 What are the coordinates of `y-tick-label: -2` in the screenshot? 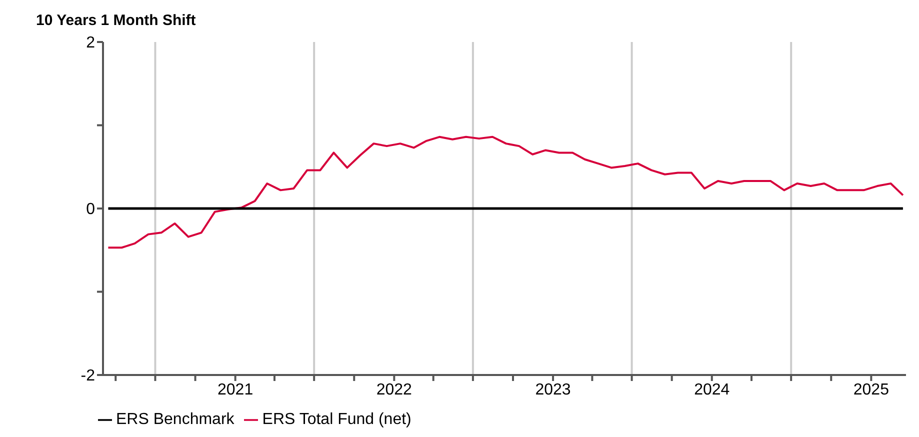 It's located at (88, 376).